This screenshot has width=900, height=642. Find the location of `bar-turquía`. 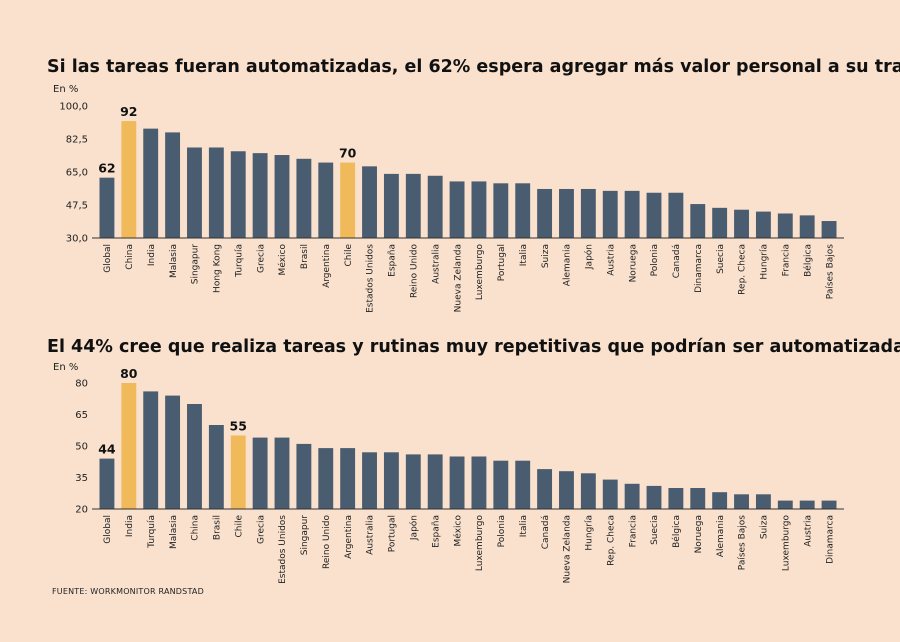

bar-turquía is located at coordinates (238, 194).